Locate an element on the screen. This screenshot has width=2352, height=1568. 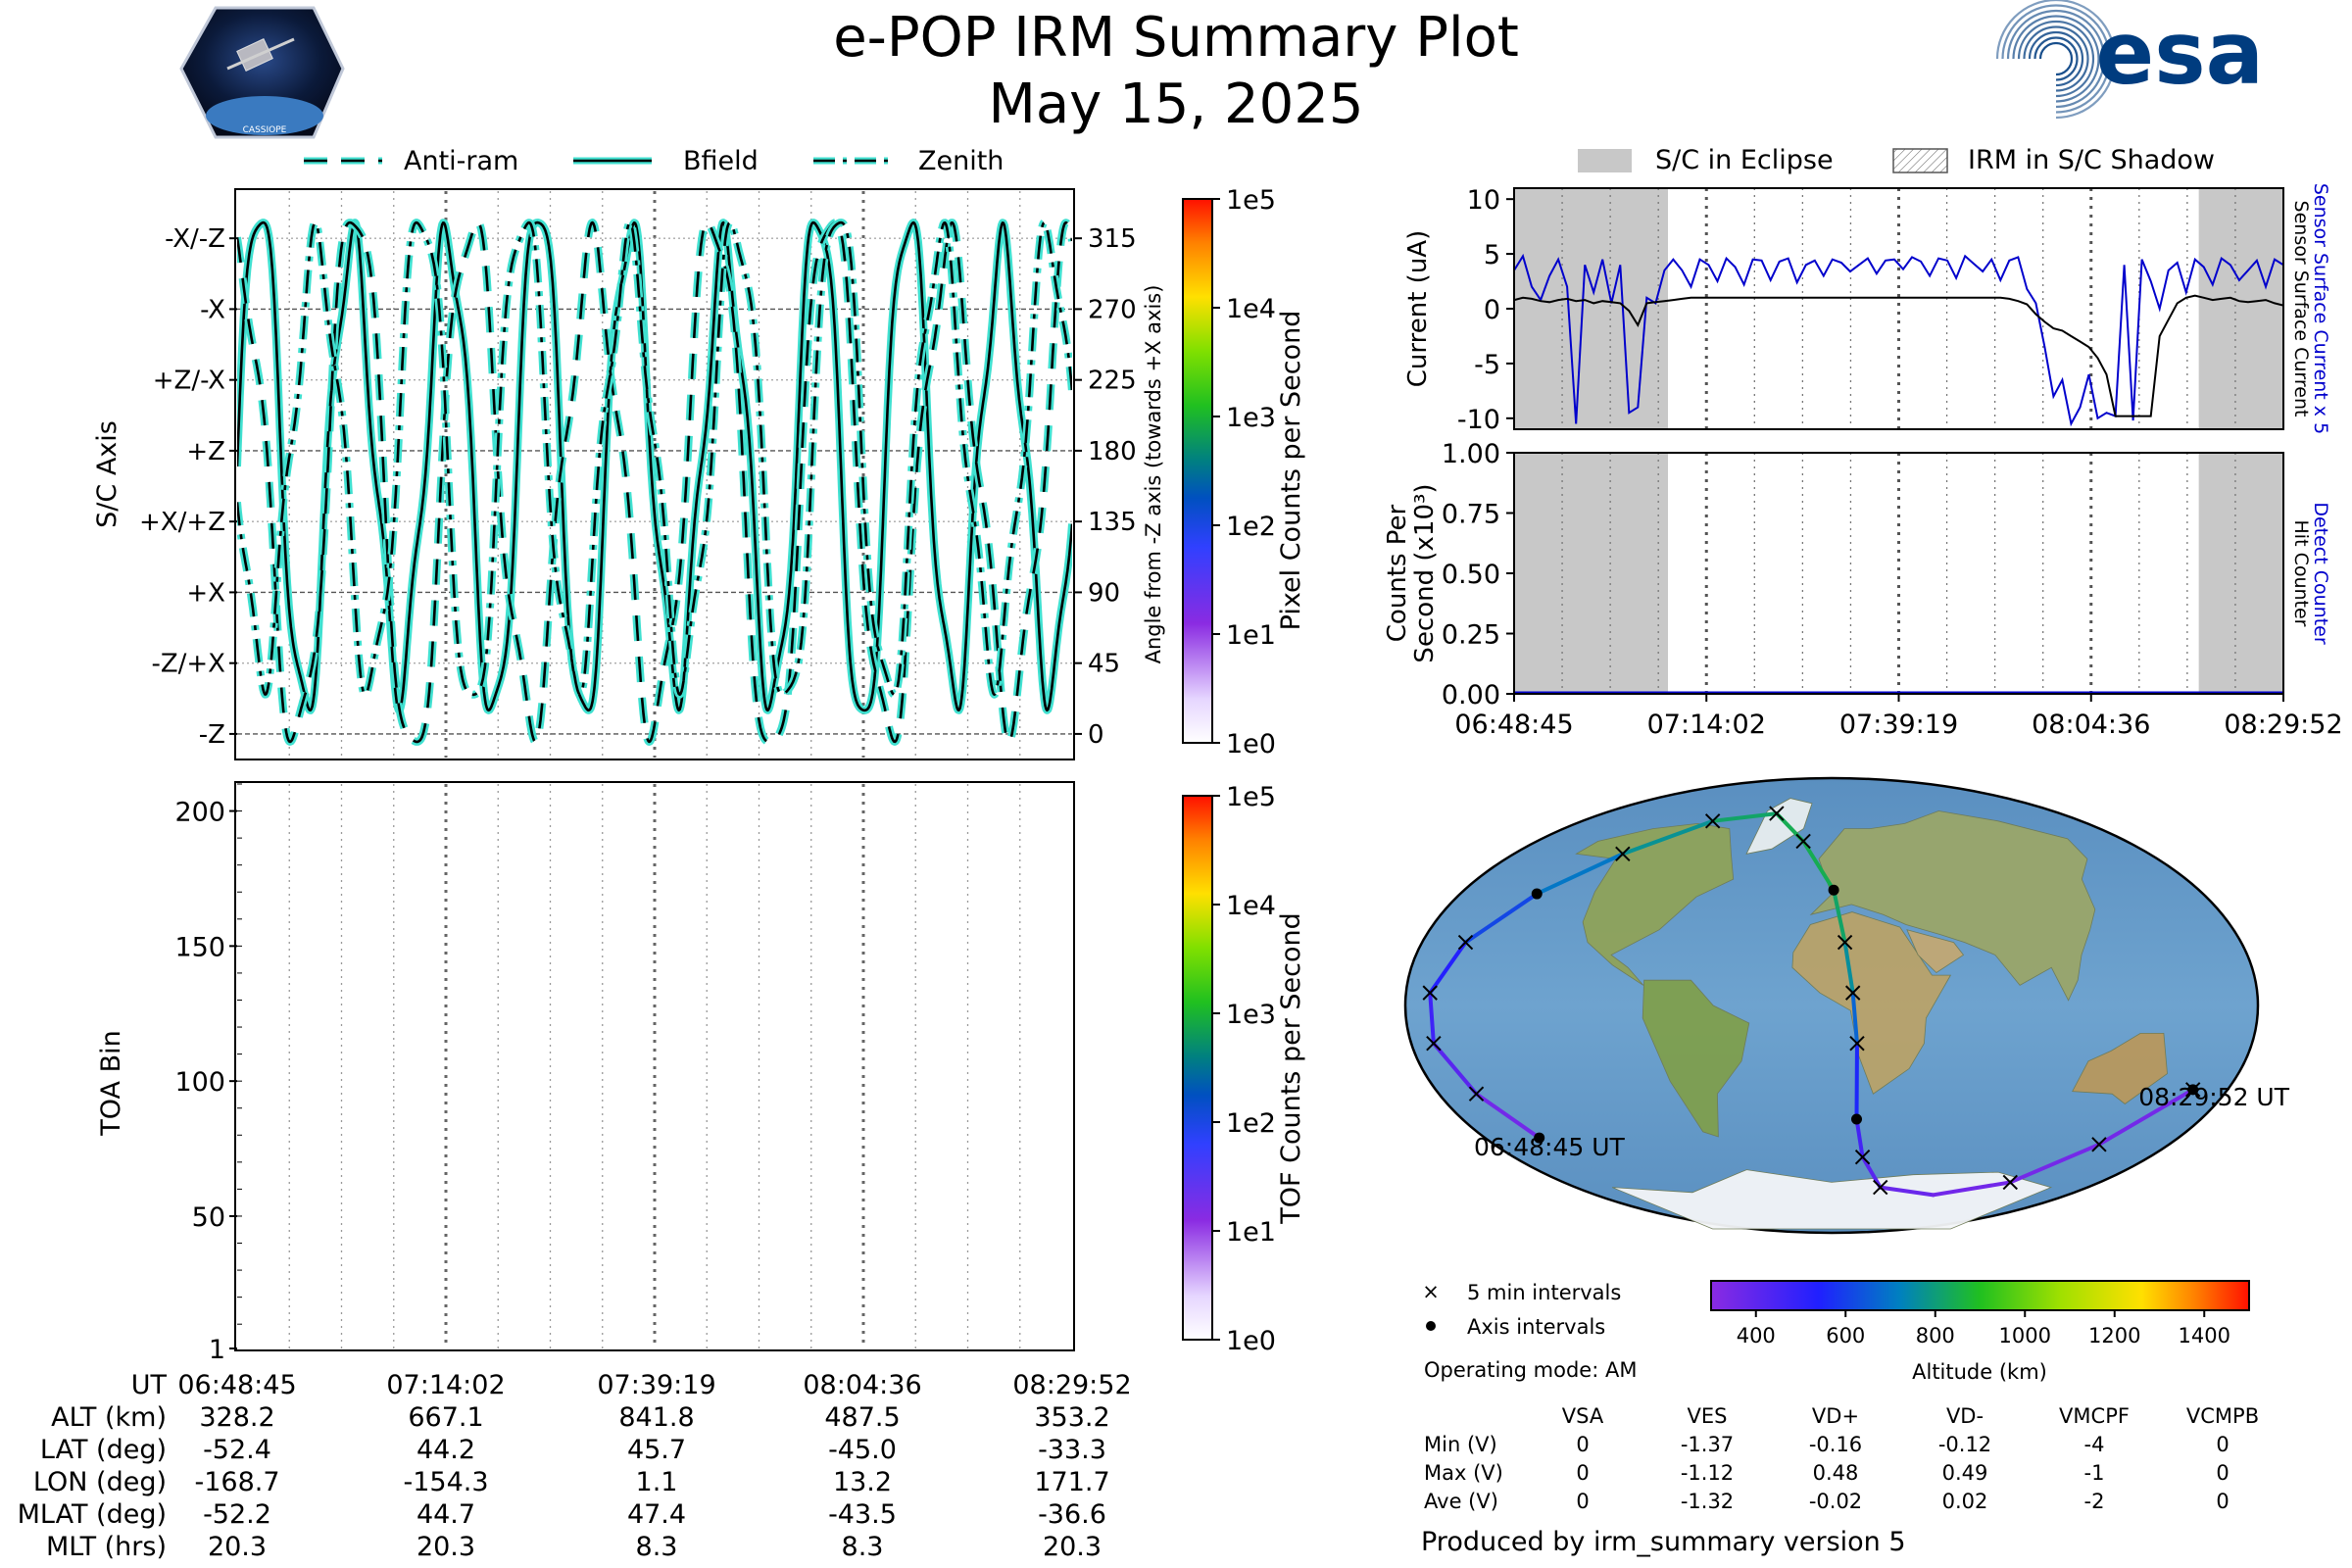
voltage-cell: -0.02 is located at coordinates (1835, 1501).